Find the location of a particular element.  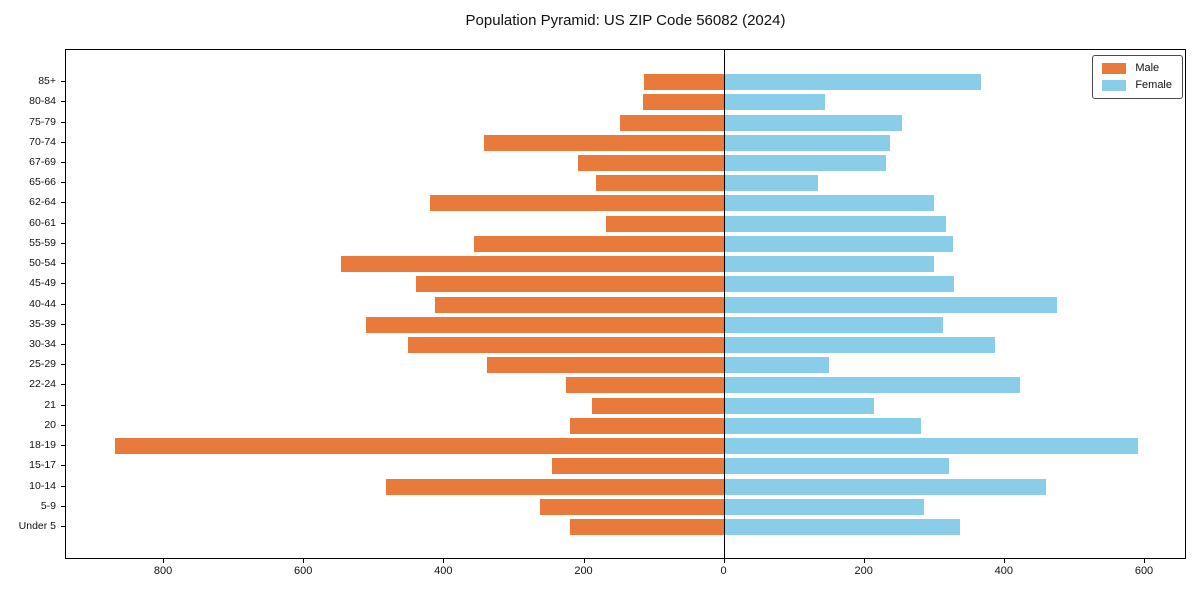

y-tick-label-80-84: 80-84 is located at coordinates (42, 101).